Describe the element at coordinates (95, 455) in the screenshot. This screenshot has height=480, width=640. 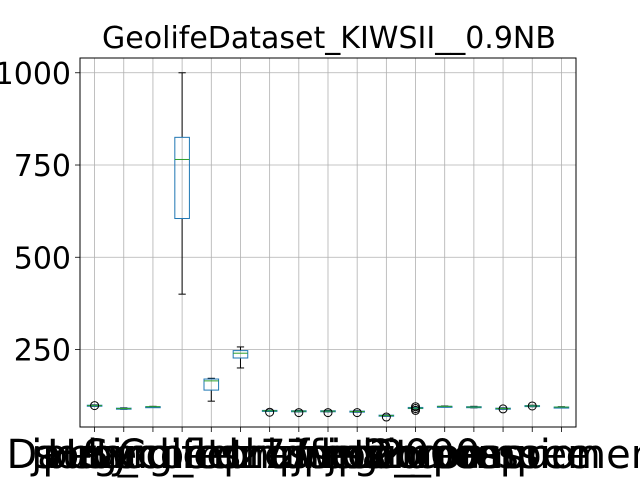
I see `x-tick-label: Haar` at that location.